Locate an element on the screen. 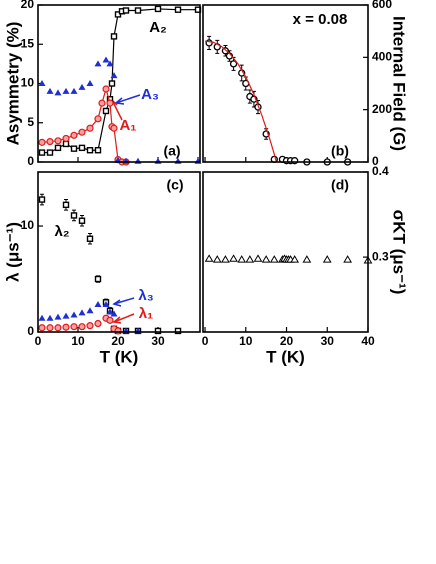 The height and width of the screenshot is (564, 436). y-tick-label: 600 is located at coordinates (382, 5).